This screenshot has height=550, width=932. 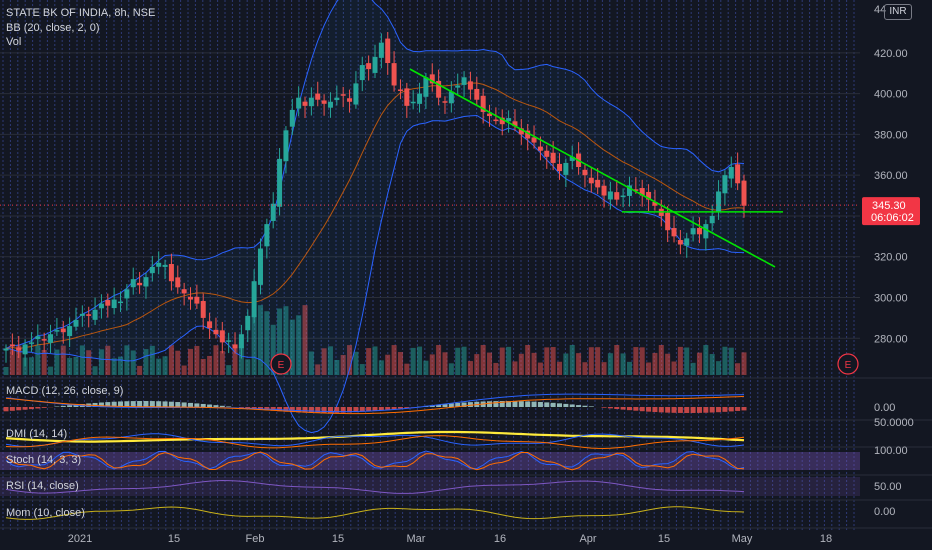 What do you see at coordinates (42, 486) in the screenshot?
I see `rsi-legend: RSI (14, close)` at bounding box center [42, 486].